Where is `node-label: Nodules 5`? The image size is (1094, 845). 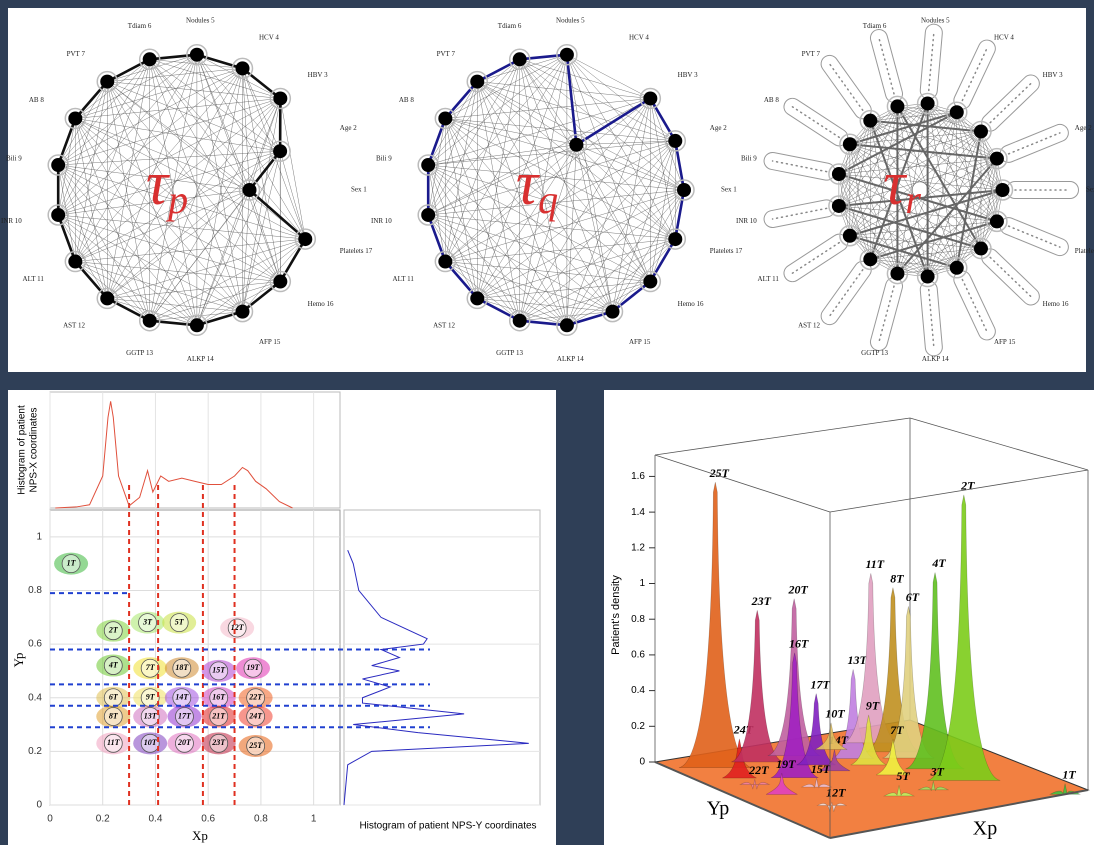
node-label: Nodules 5 is located at coordinates (935, 20).